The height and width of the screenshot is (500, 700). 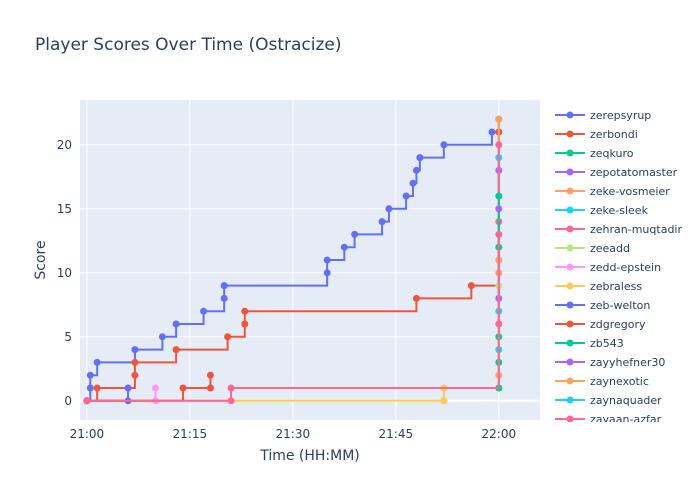 I want to click on x-tick-label: 21:00, so click(x=87, y=434).